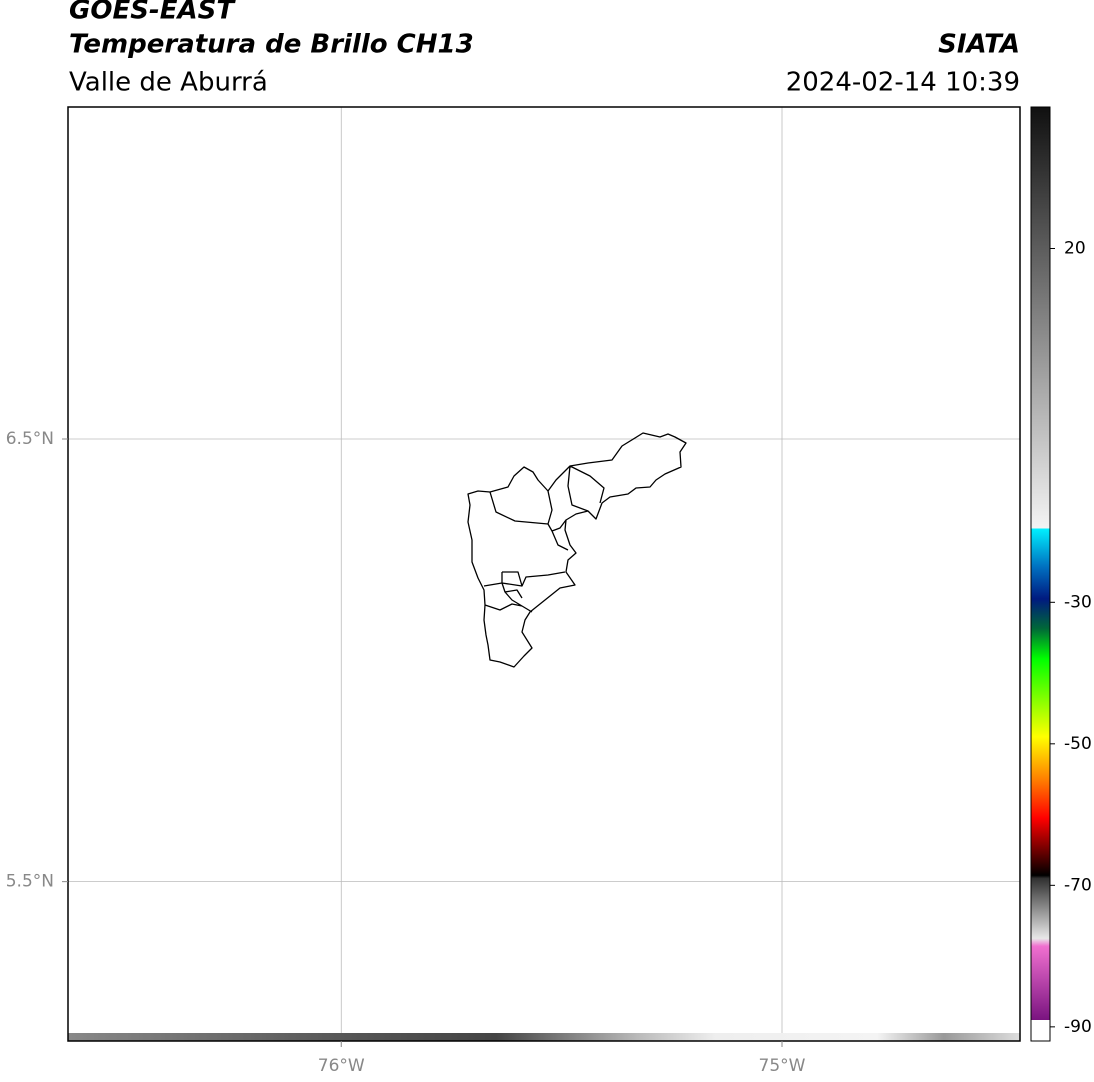 The width and height of the screenshot is (1094, 1082). What do you see at coordinates (341, 1066) in the screenshot?
I see `x-tick-label: 76°W` at bounding box center [341, 1066].